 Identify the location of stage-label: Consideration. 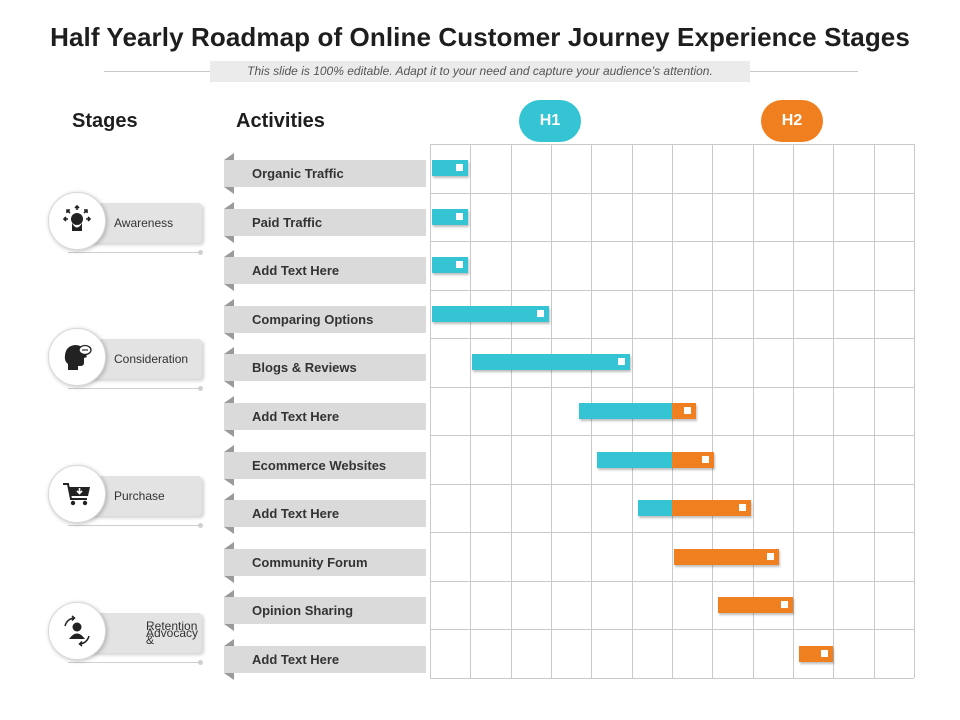
(151, 359).